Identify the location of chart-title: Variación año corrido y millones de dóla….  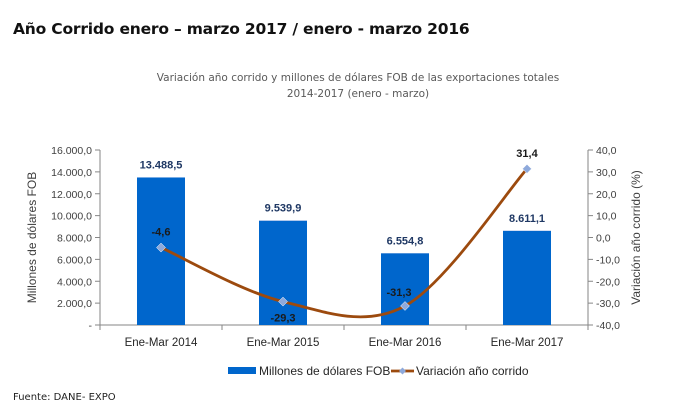
(358, 78).